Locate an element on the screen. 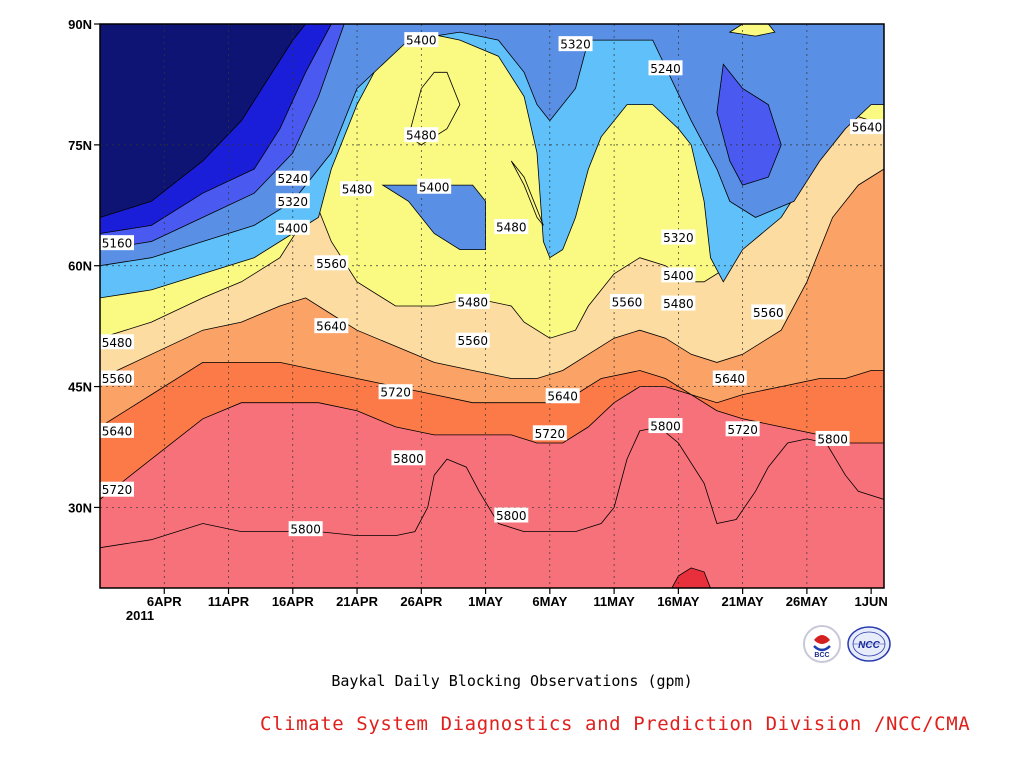 The height and width of the screenshot is (768, 1024). x-tick-label: 26APR is located at coordinates (421, 601).